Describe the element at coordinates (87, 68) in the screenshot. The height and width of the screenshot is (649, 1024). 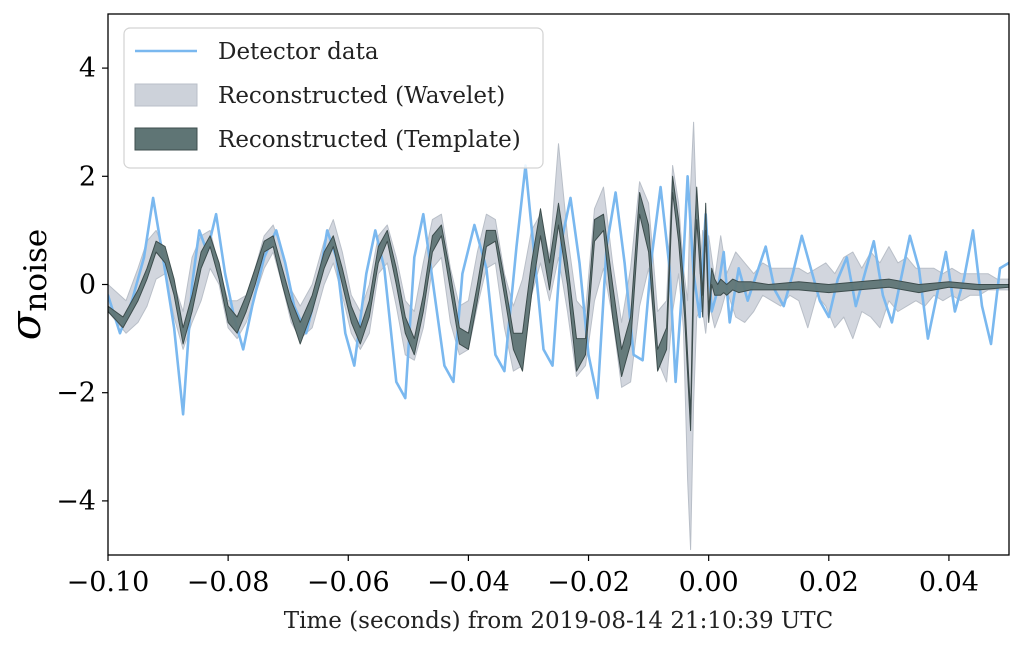
I see `y-tick-label: 4` at that location.